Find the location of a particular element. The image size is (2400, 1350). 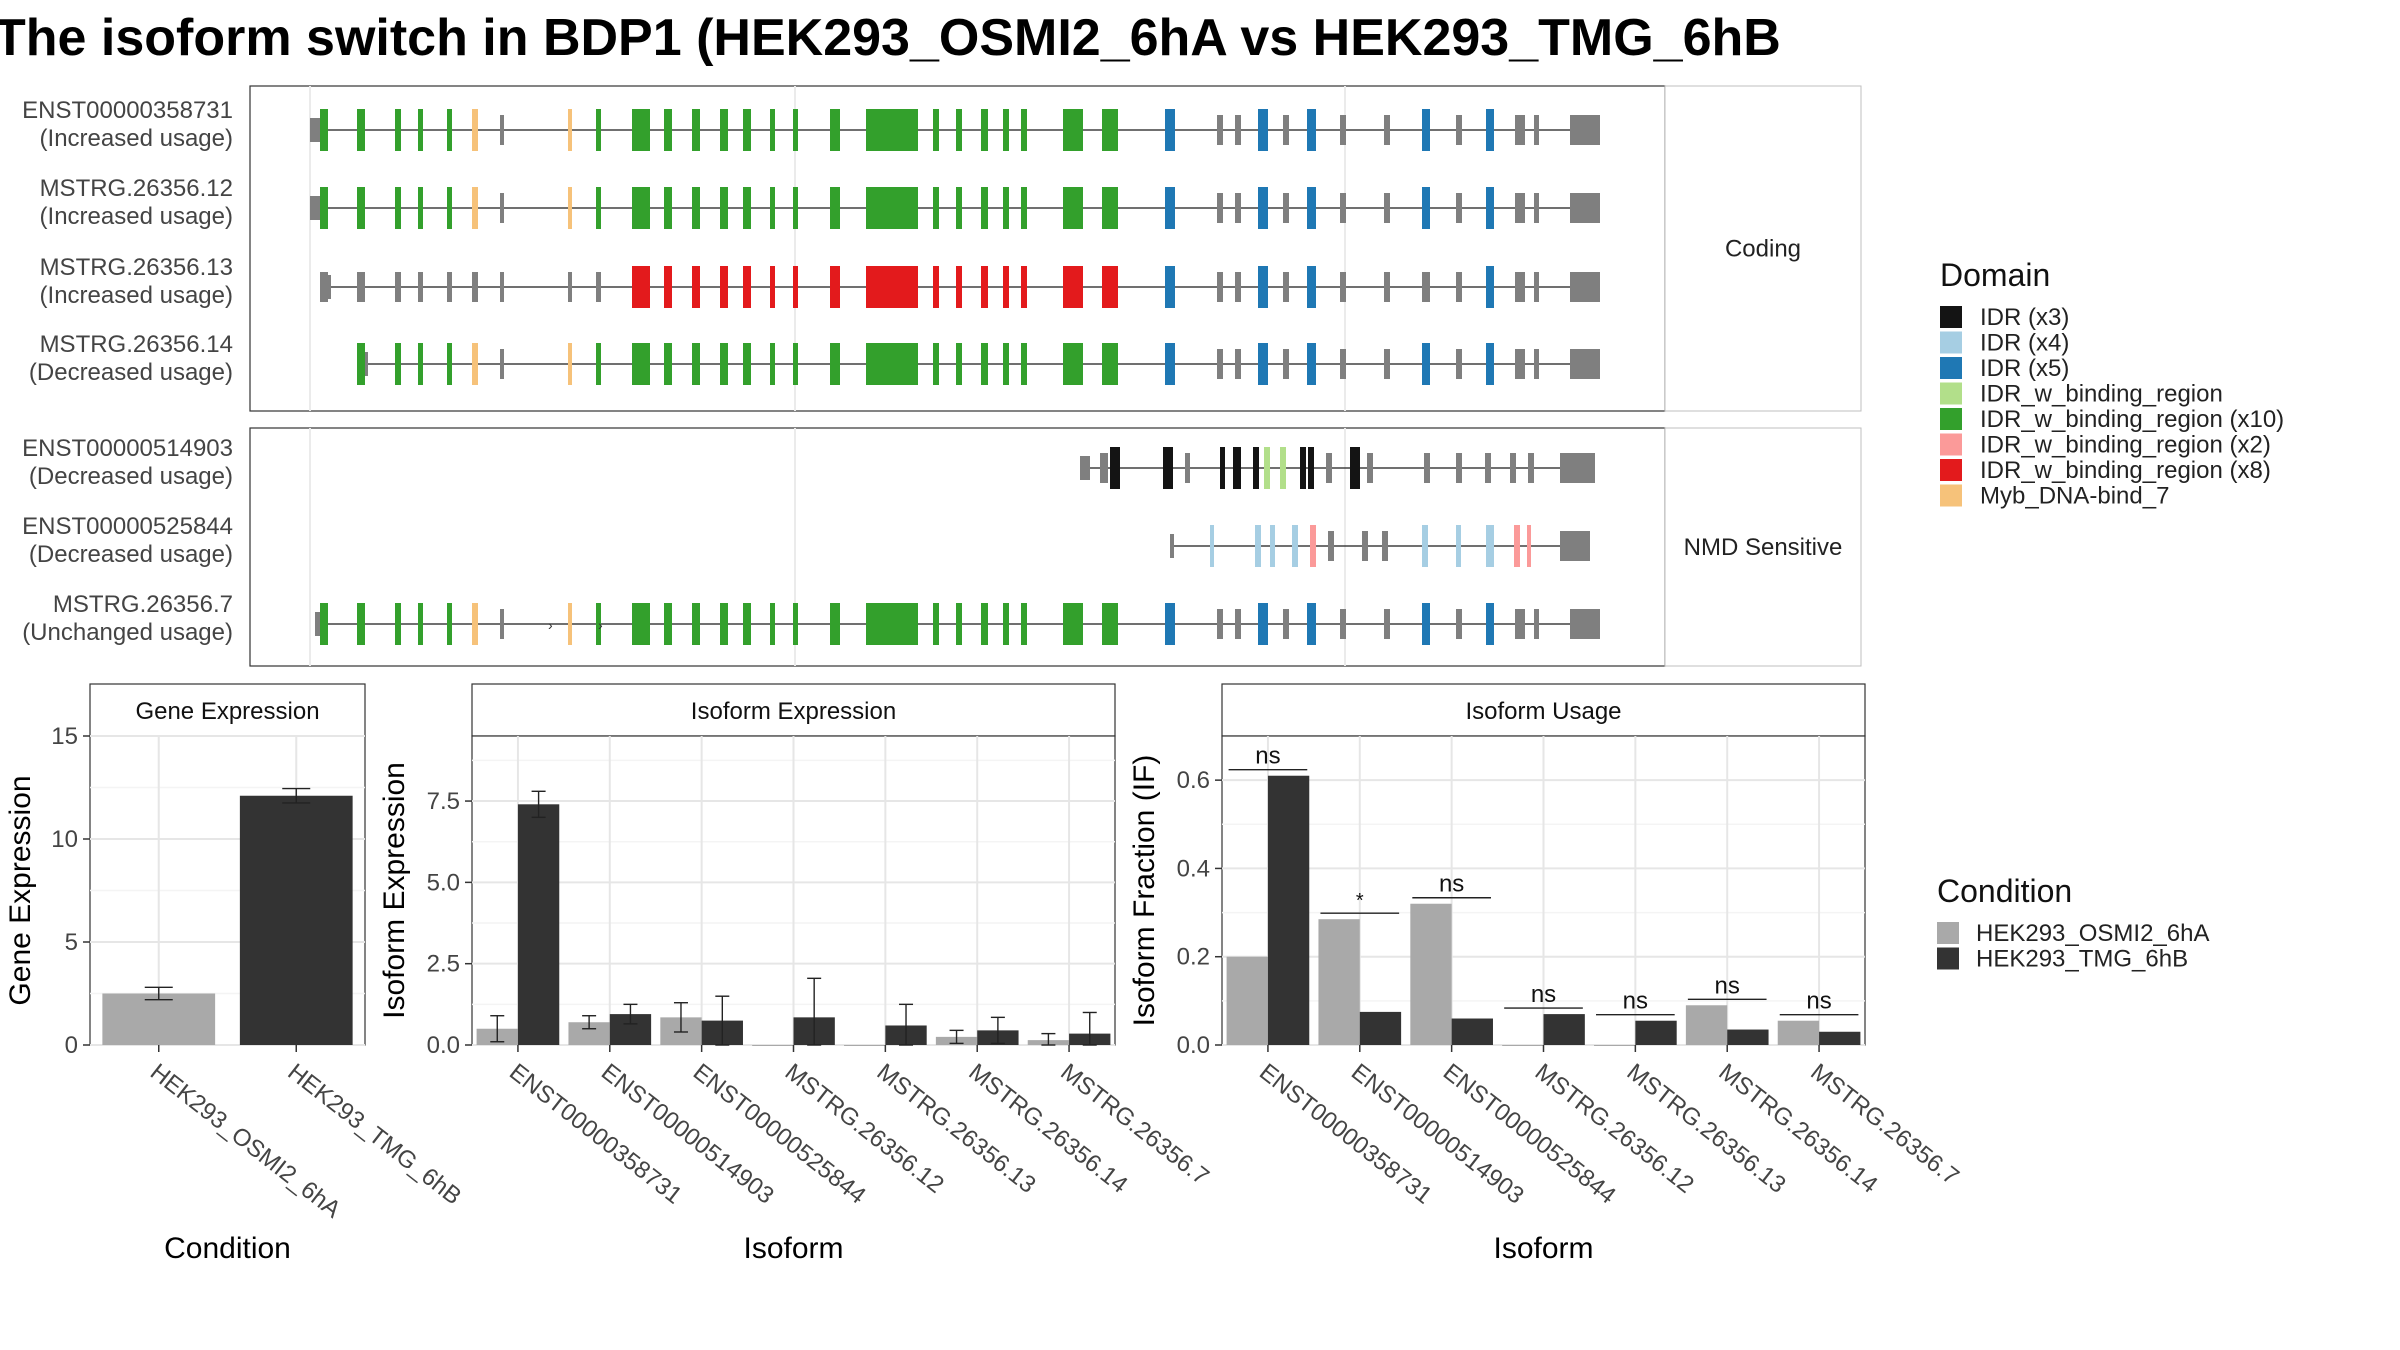

x-tick-label: ENST00000358731 is located at coordinates (1345, 1133).